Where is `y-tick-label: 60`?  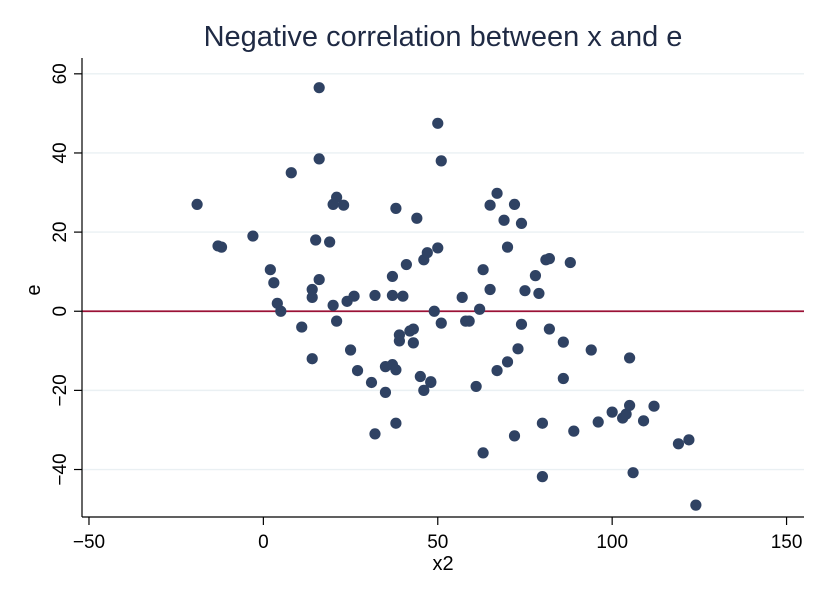
y-tick-label: 60 is located at coordinates (60, 73).